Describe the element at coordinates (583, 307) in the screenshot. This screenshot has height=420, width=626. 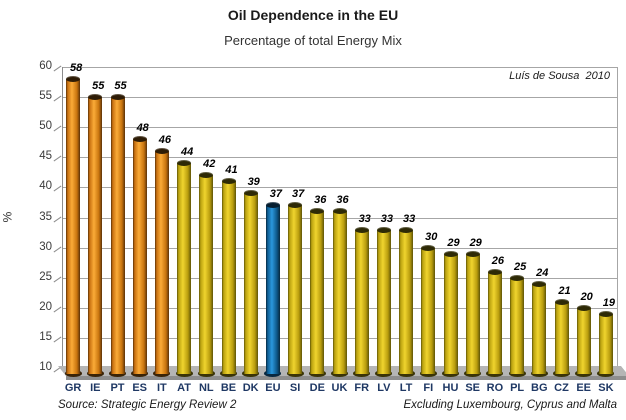
I see `bar-cap-EE` at that location.